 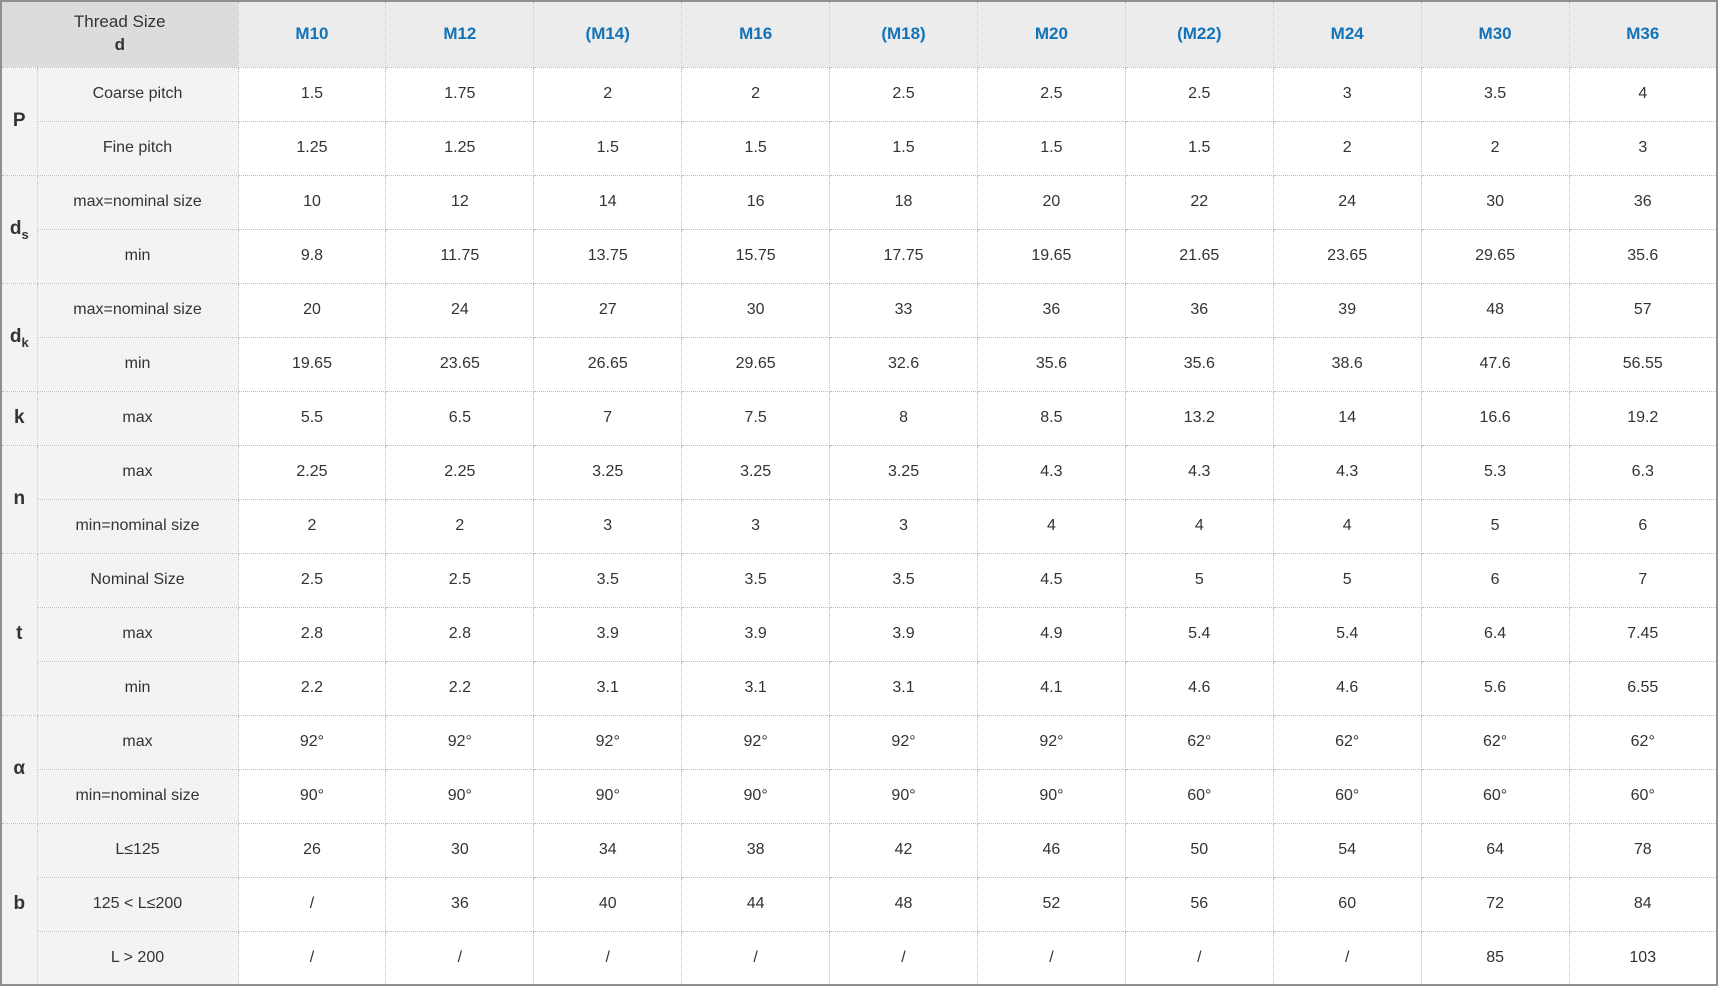 What do you see at coordinates (756, 850) in the screenshot?
I see `table-cell: 38` at bounding box center [756, 850].